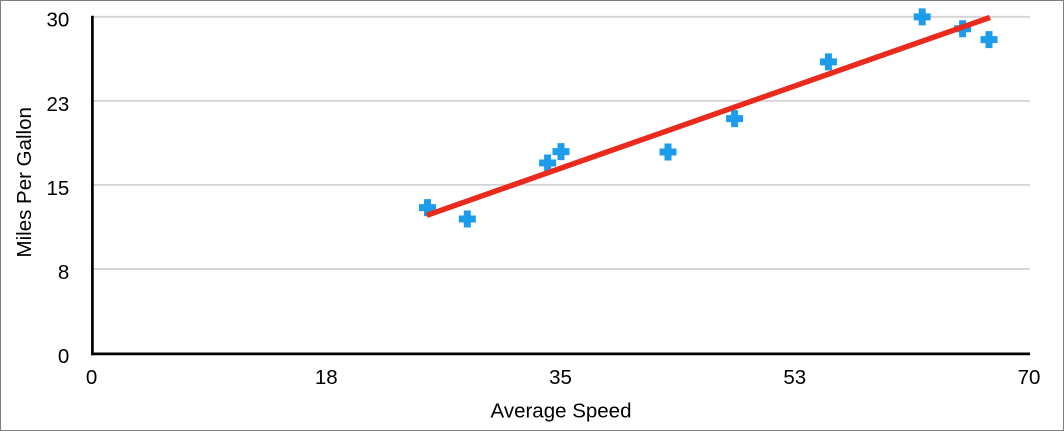 Image resolution: width=1064 pixels, height=431 pixels. Describe the element at coordinates (1029, 377) in the screenshot. I see `svg-text: 70` at that location.